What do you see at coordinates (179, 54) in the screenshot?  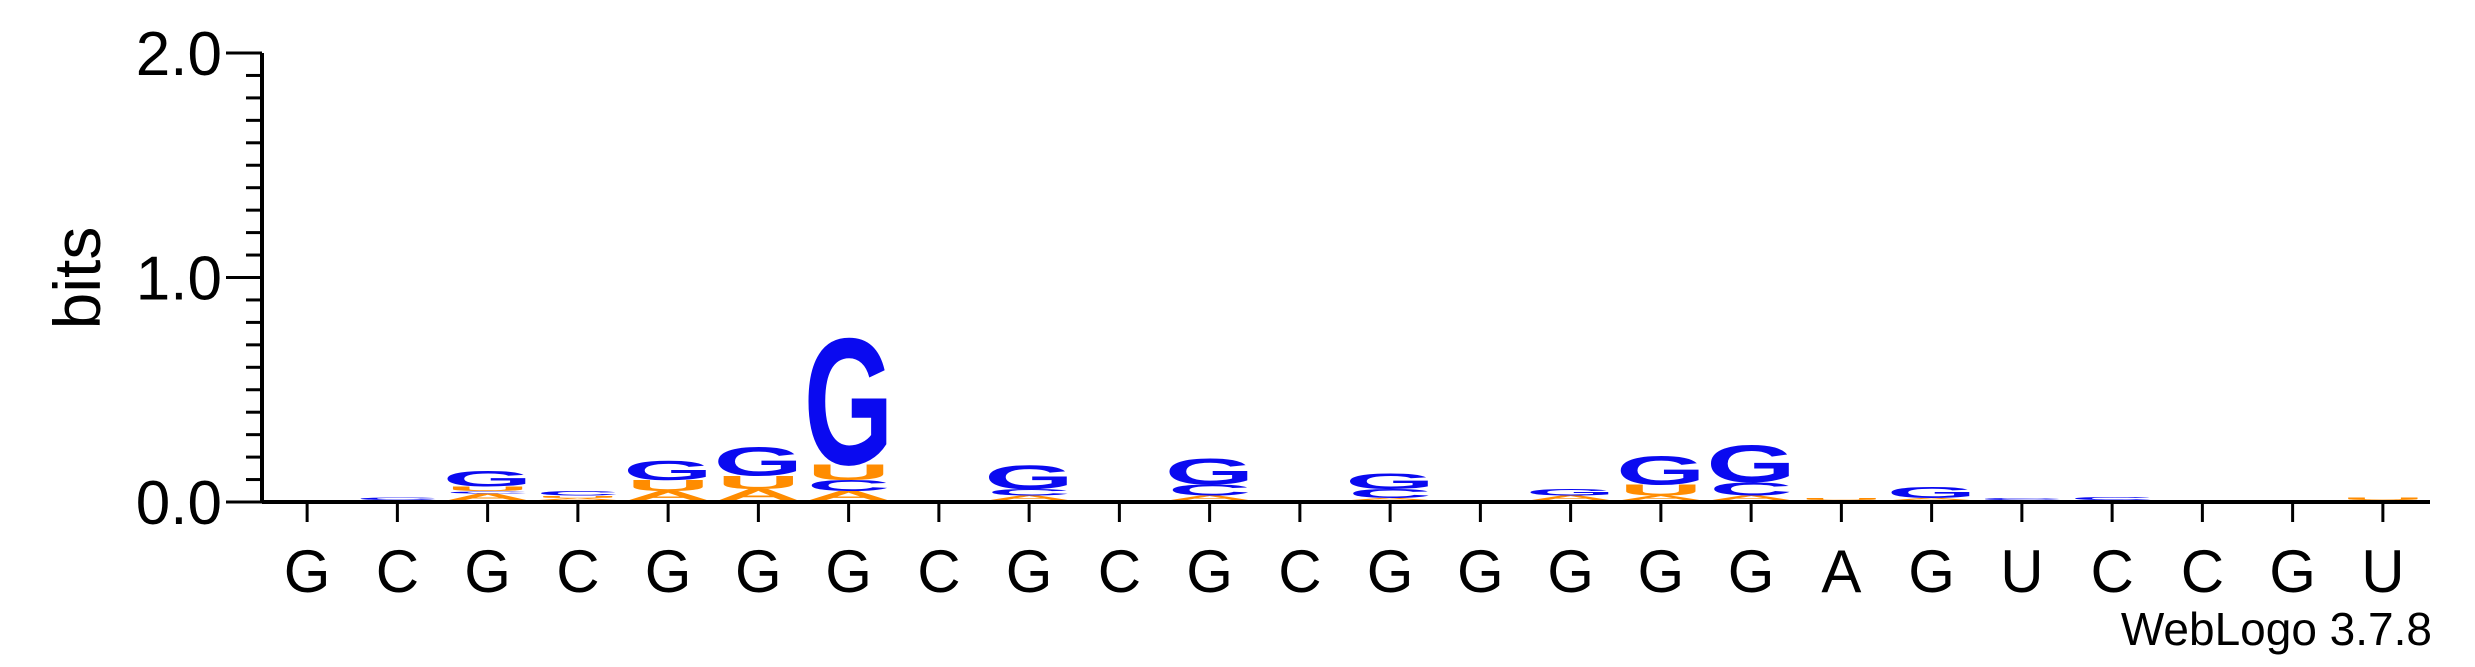 I see `y-tick-label: 2.0` at bounding box center [179, 54].